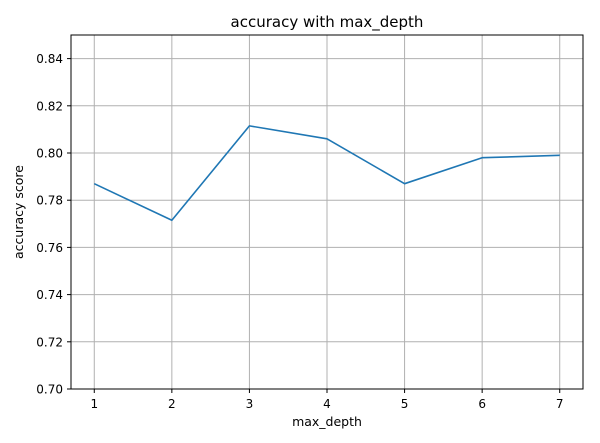 Image resolution: width=600 pixels, height=443 pixels. Describe the element at coordinates (49, 248) in the screenshot. I see `y-tick-label: 0.76` at that location.